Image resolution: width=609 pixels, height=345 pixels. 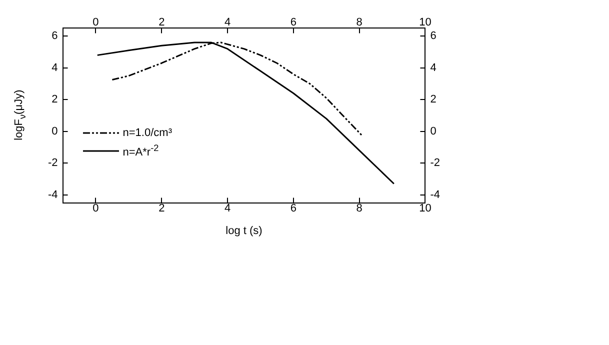 What do you see at coordinates (55, 68) in the screenshot?
I see `y-tick-label: 4` at bounding box center [55, 68].